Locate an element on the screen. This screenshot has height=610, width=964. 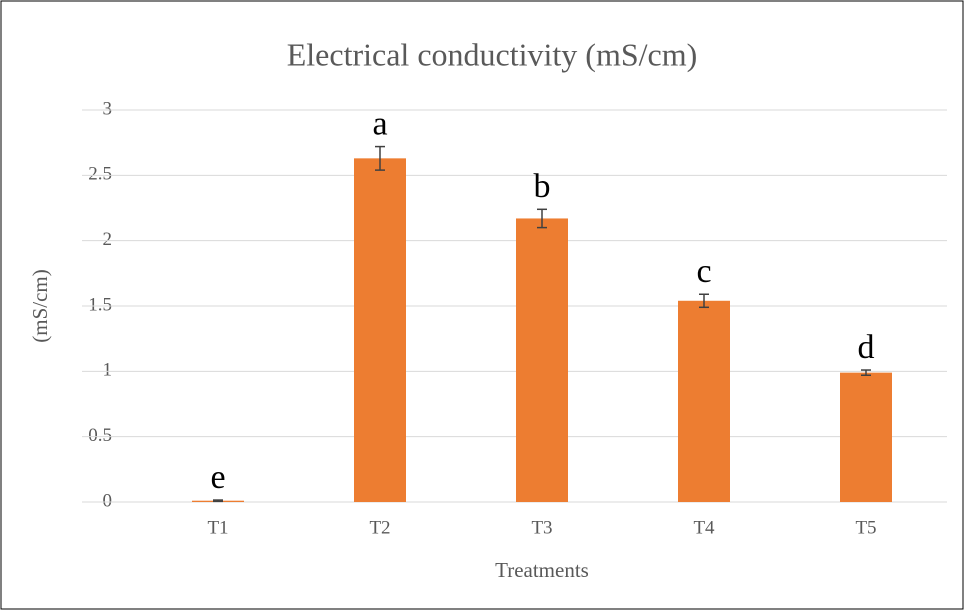
y-tick-label: 2.5 is located at coordinates (100, 174).